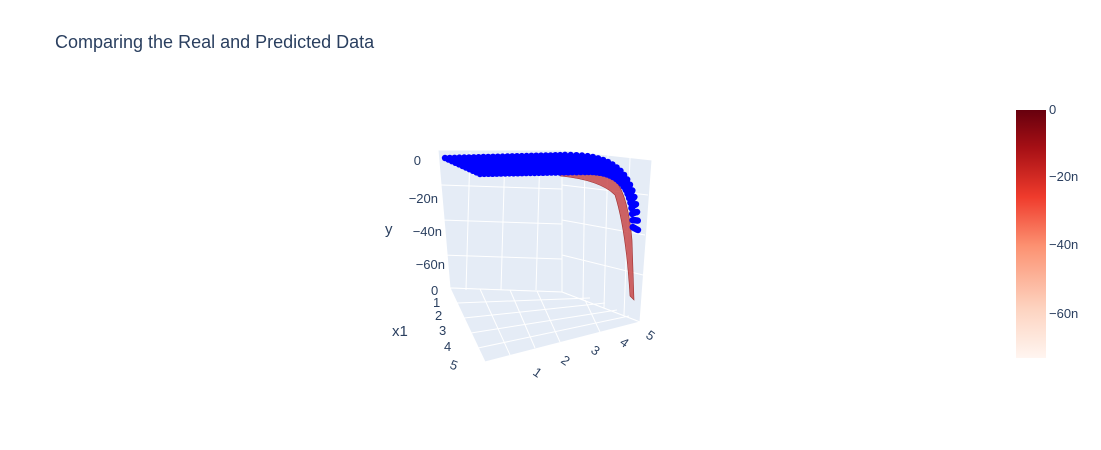 The image size is (1101, 450). Describe the element at coordinates (595, 350) in the screenshot. I see `x2-tick-3: 3` at that location.